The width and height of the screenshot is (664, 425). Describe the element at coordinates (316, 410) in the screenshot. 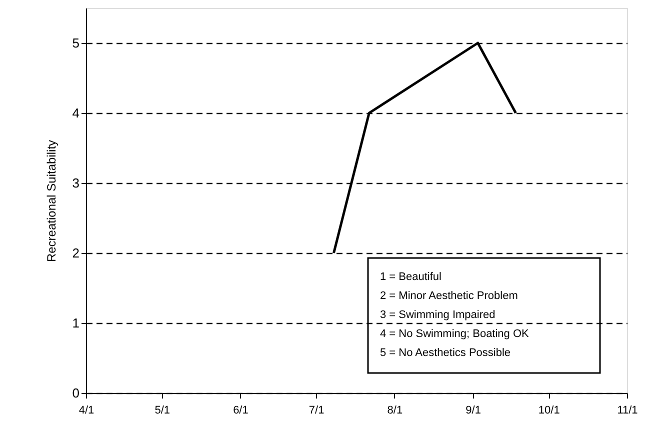

I see `x-tick-label: 7/1` at that location.